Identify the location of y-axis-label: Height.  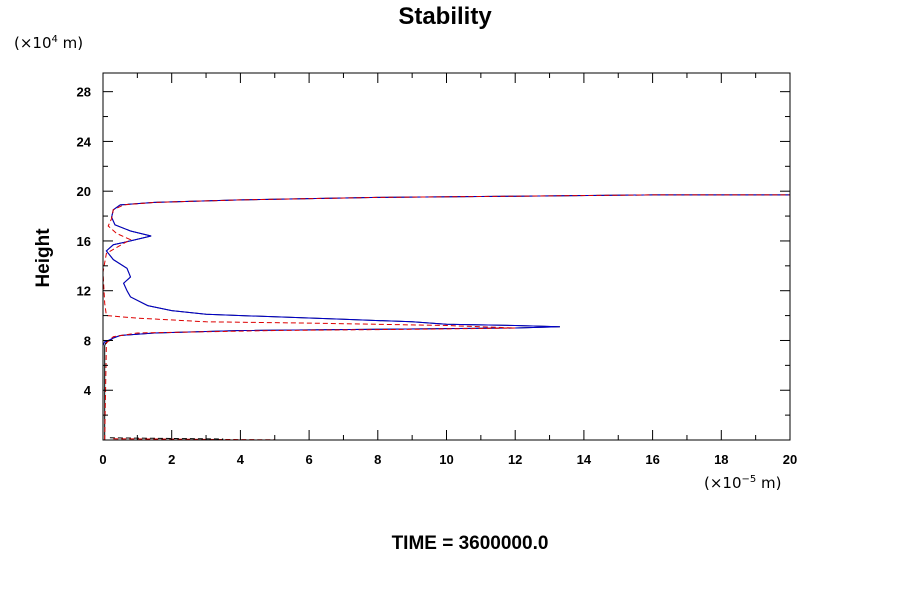
(43, 258).